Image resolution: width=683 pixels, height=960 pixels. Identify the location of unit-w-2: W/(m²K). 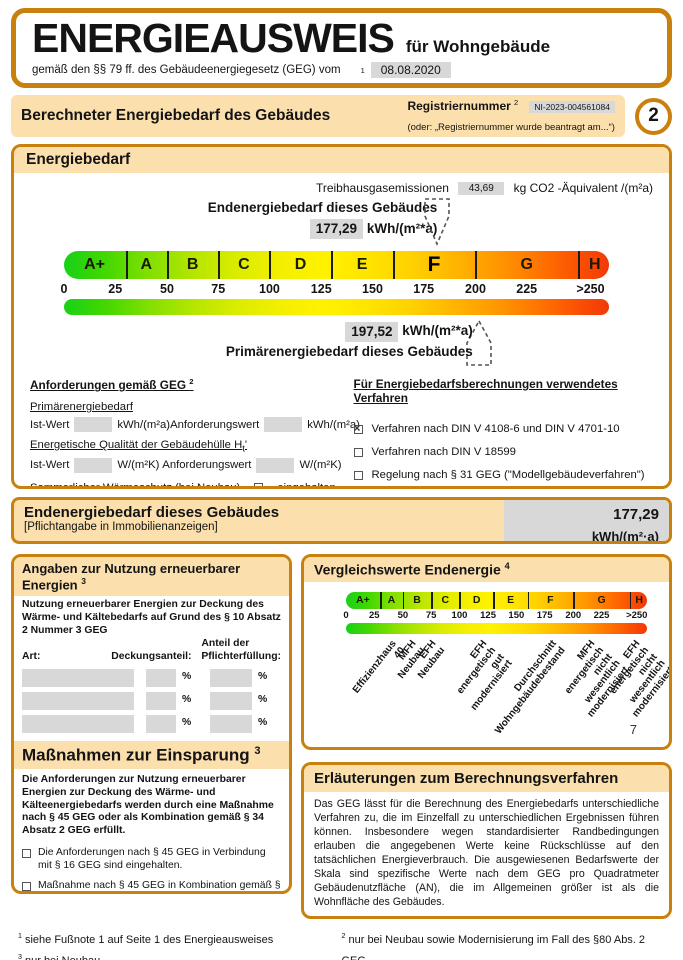
(320, 465).